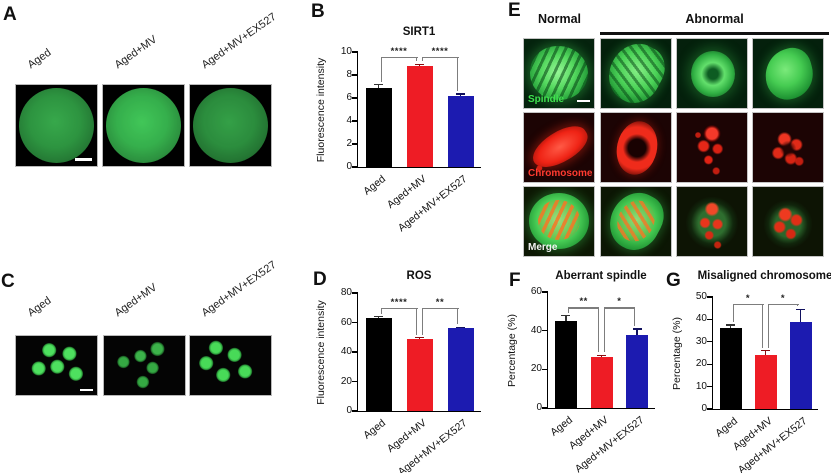  I want to click on scale-bar, so click(583, 100).